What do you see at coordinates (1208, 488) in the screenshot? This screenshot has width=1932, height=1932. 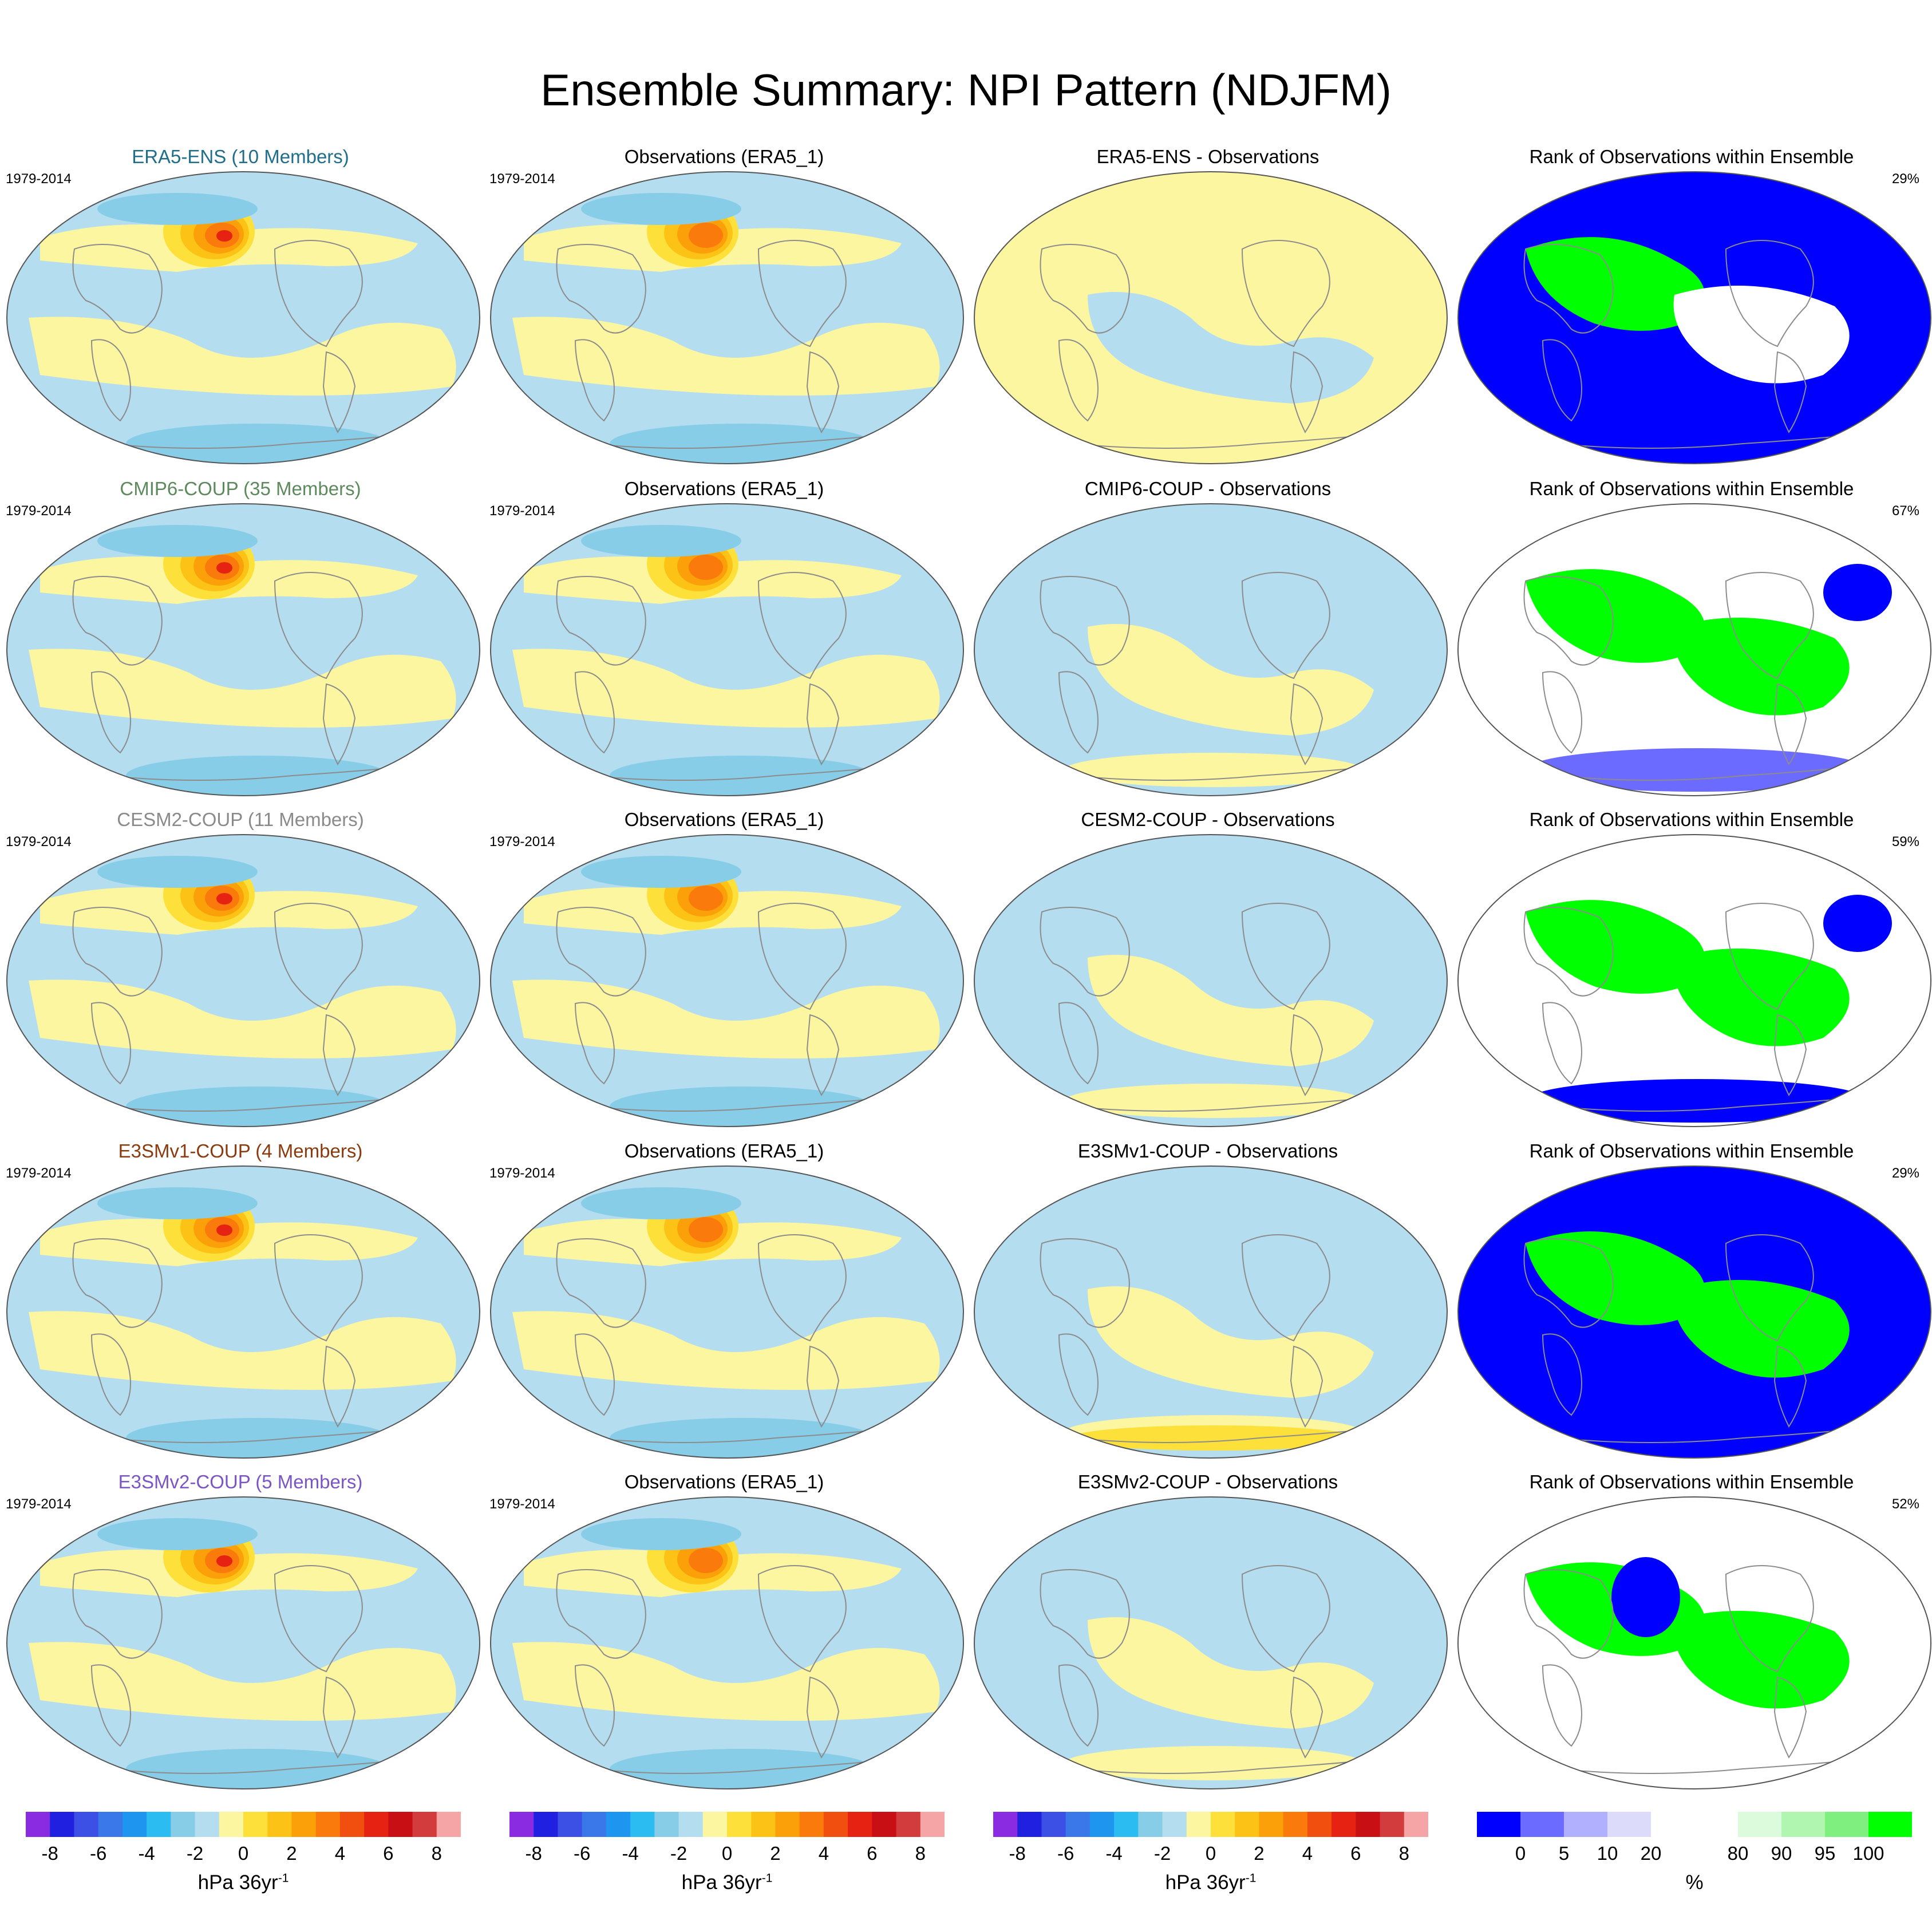 I see `panel-title: CMIP6-COUP - Observations` at bounding box center [1208, 488].